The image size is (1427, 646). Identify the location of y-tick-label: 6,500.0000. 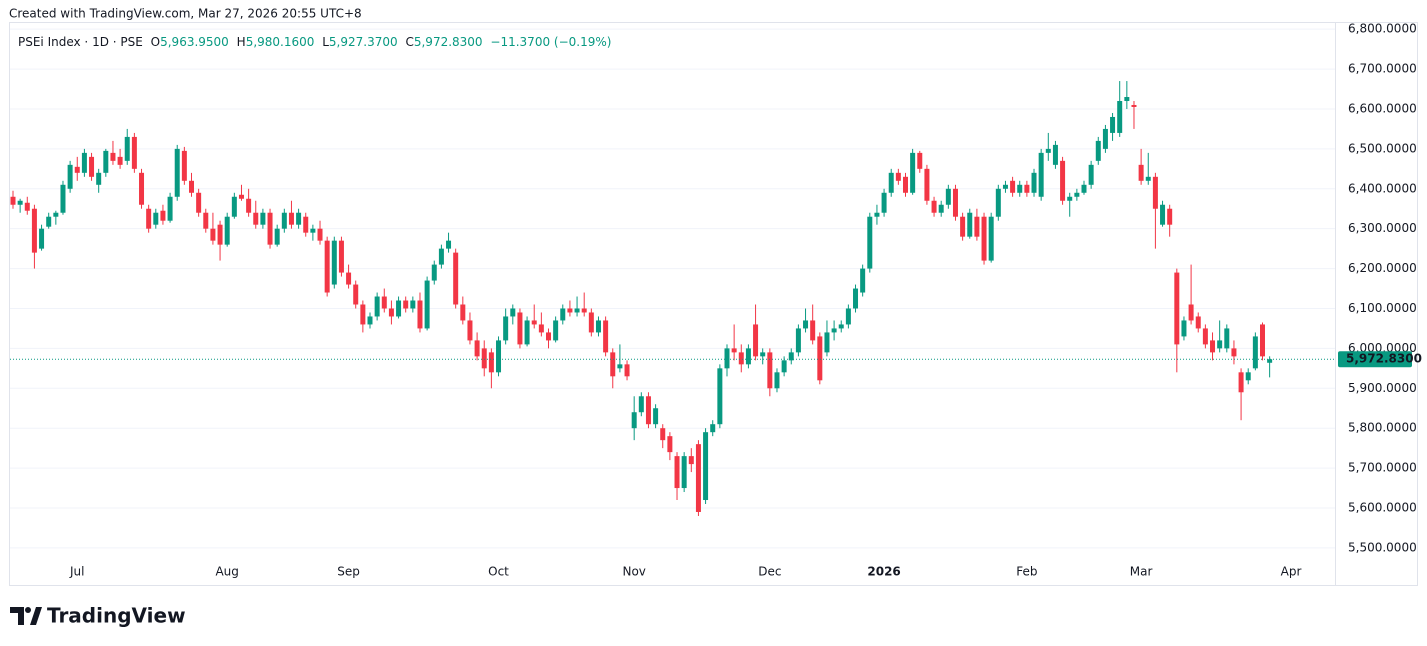
(1382, 148).